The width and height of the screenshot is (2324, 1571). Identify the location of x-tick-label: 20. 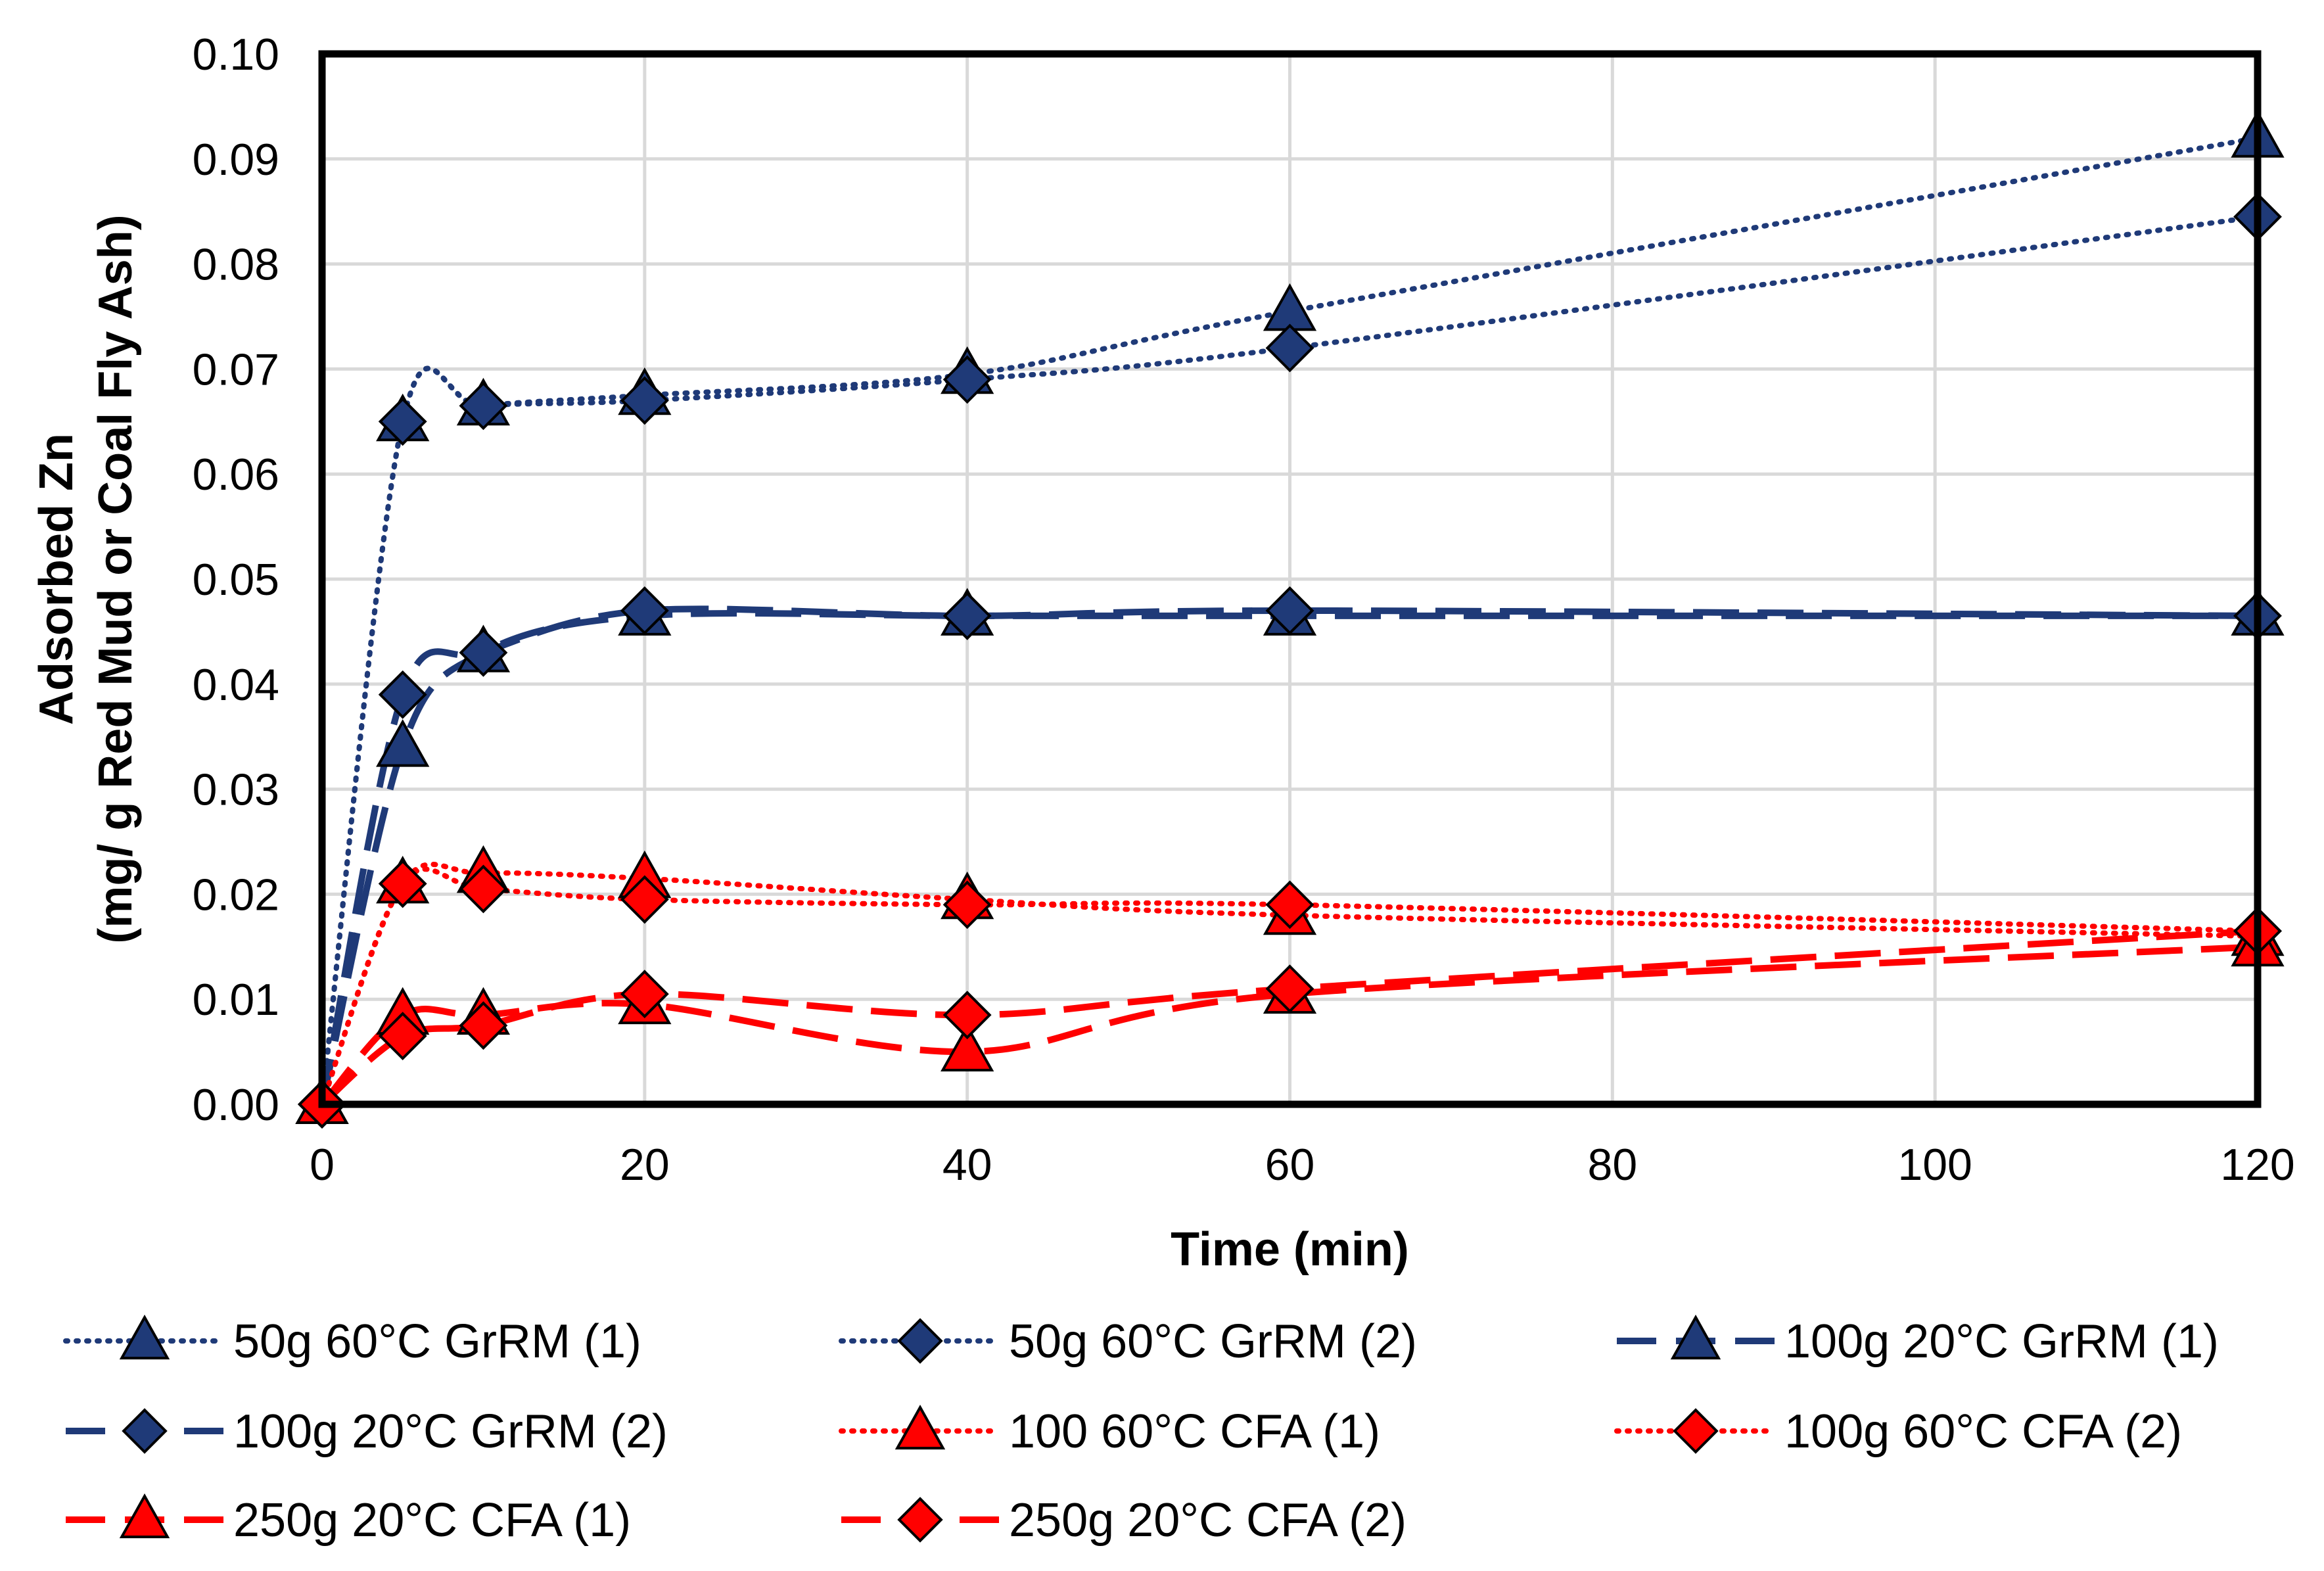
(645, 1165).